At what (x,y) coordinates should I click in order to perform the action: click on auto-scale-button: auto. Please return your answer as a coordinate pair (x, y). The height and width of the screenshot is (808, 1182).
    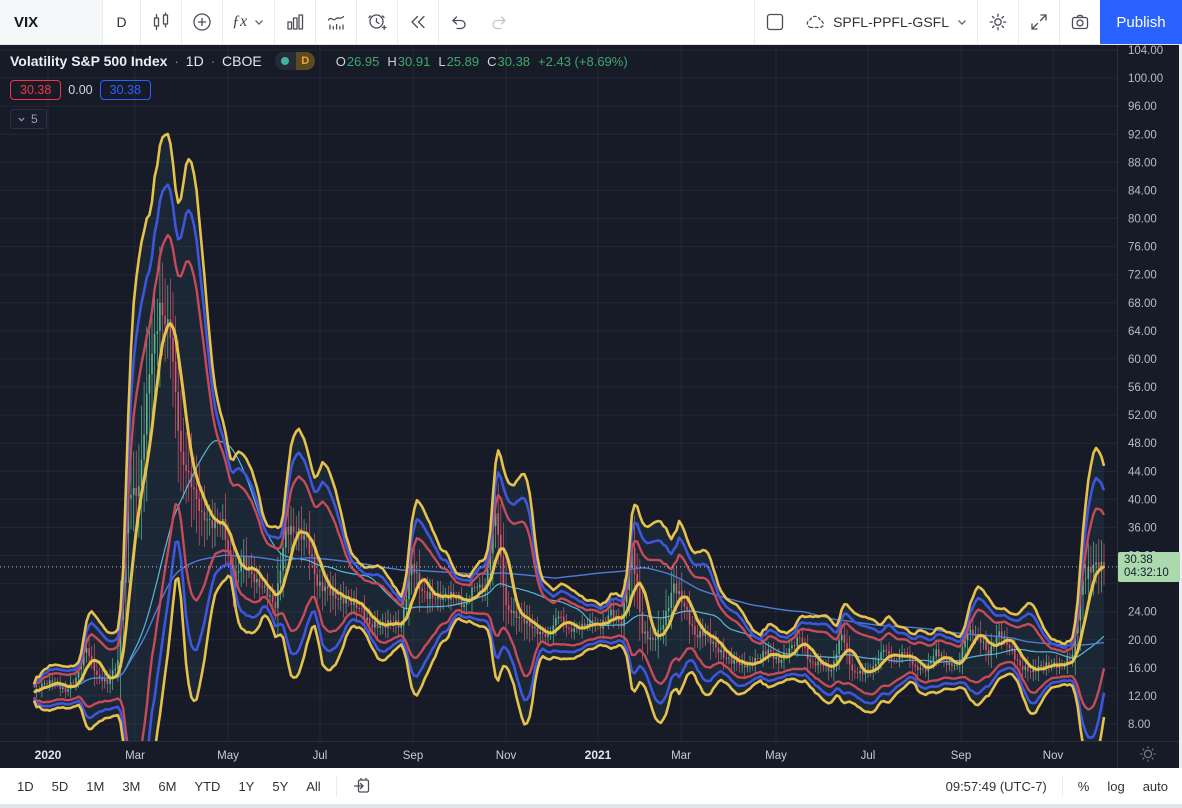
    Looking at the image, I should click on (1158, 786).